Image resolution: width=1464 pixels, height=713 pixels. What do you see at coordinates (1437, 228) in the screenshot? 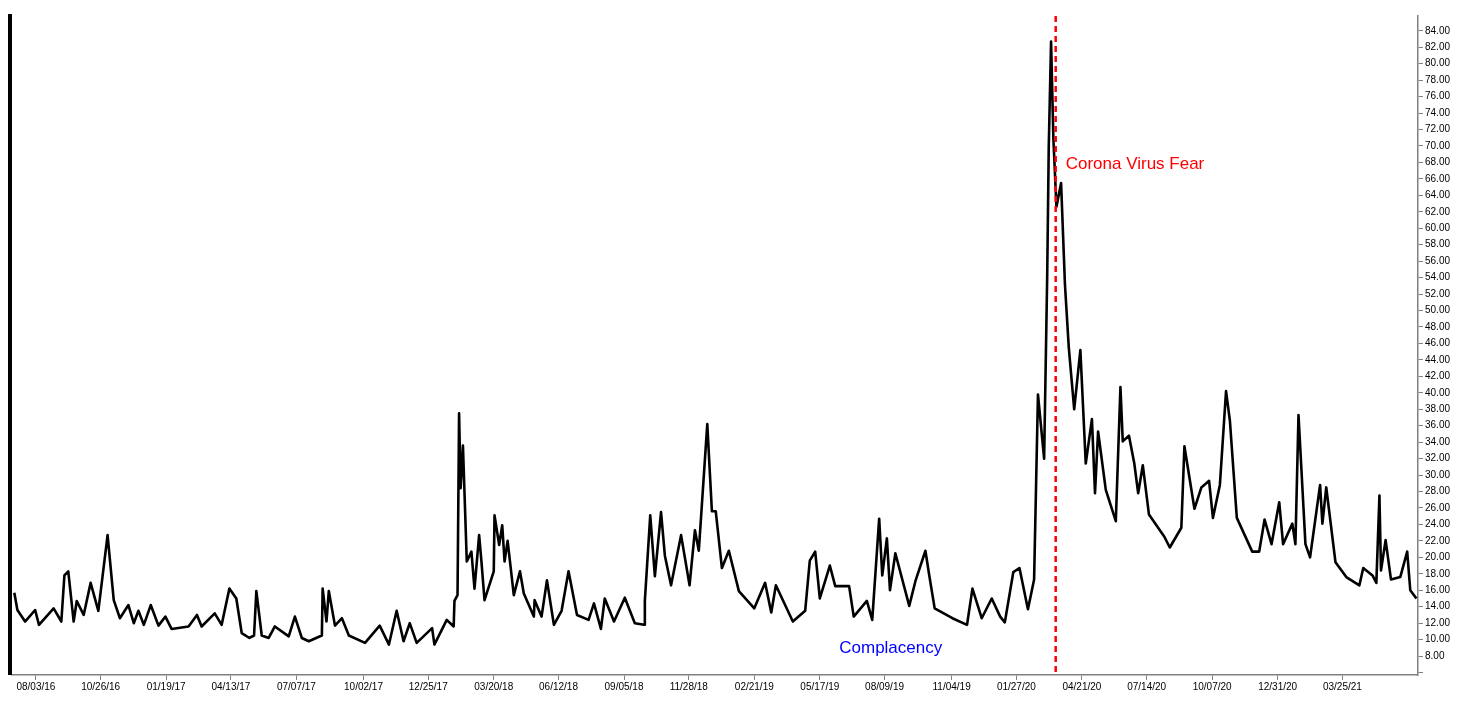
I see `y-tick-label: 60.00` at bounding box center [1437, 228].